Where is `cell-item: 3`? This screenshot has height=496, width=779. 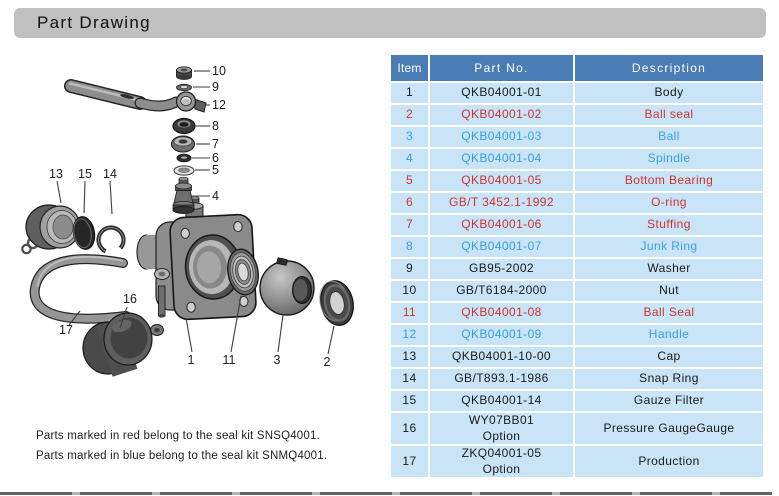
cell-item: 3 is located at coordinates (409, 137).